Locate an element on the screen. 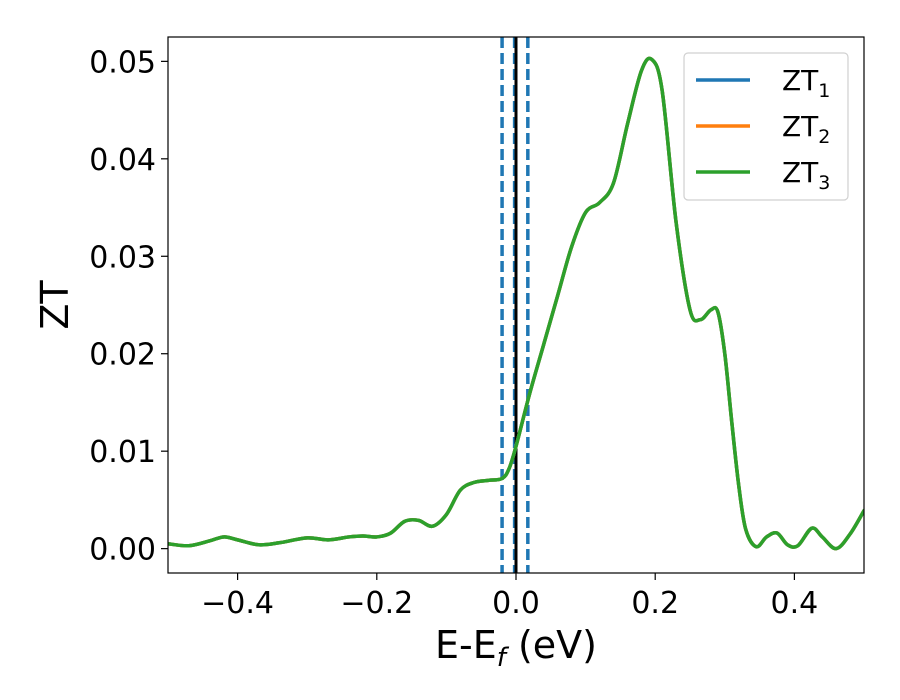  x-tick-label: 0.2 is located at coordinates (655, 603).